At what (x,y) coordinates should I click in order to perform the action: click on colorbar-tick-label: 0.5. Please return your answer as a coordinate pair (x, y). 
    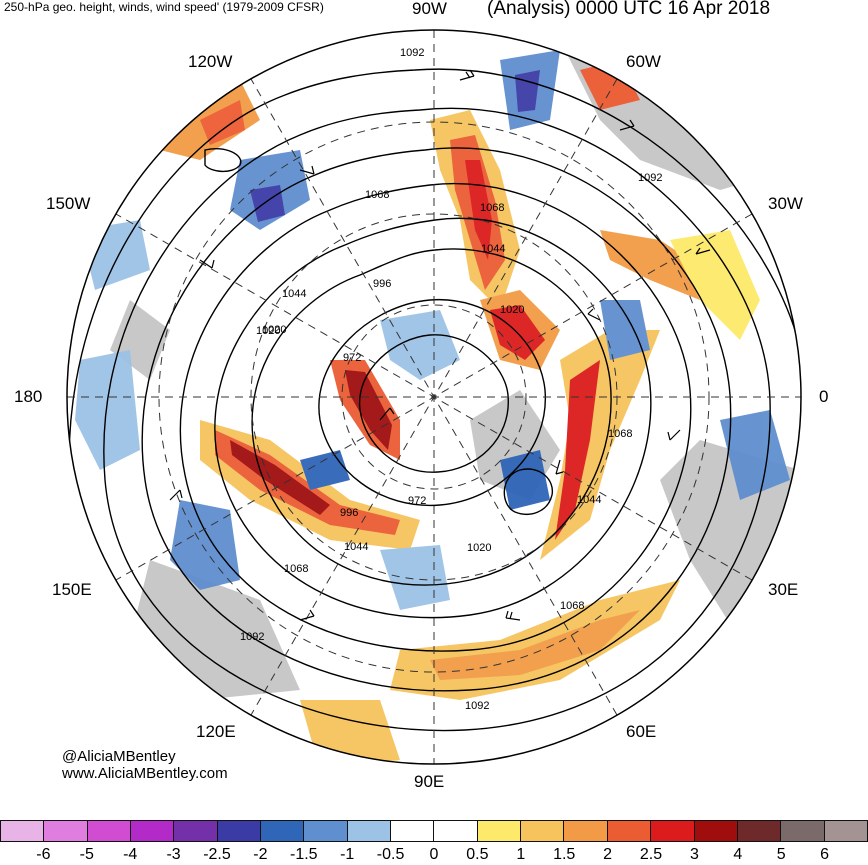
    Looking at the image, I should click on (477, 854).